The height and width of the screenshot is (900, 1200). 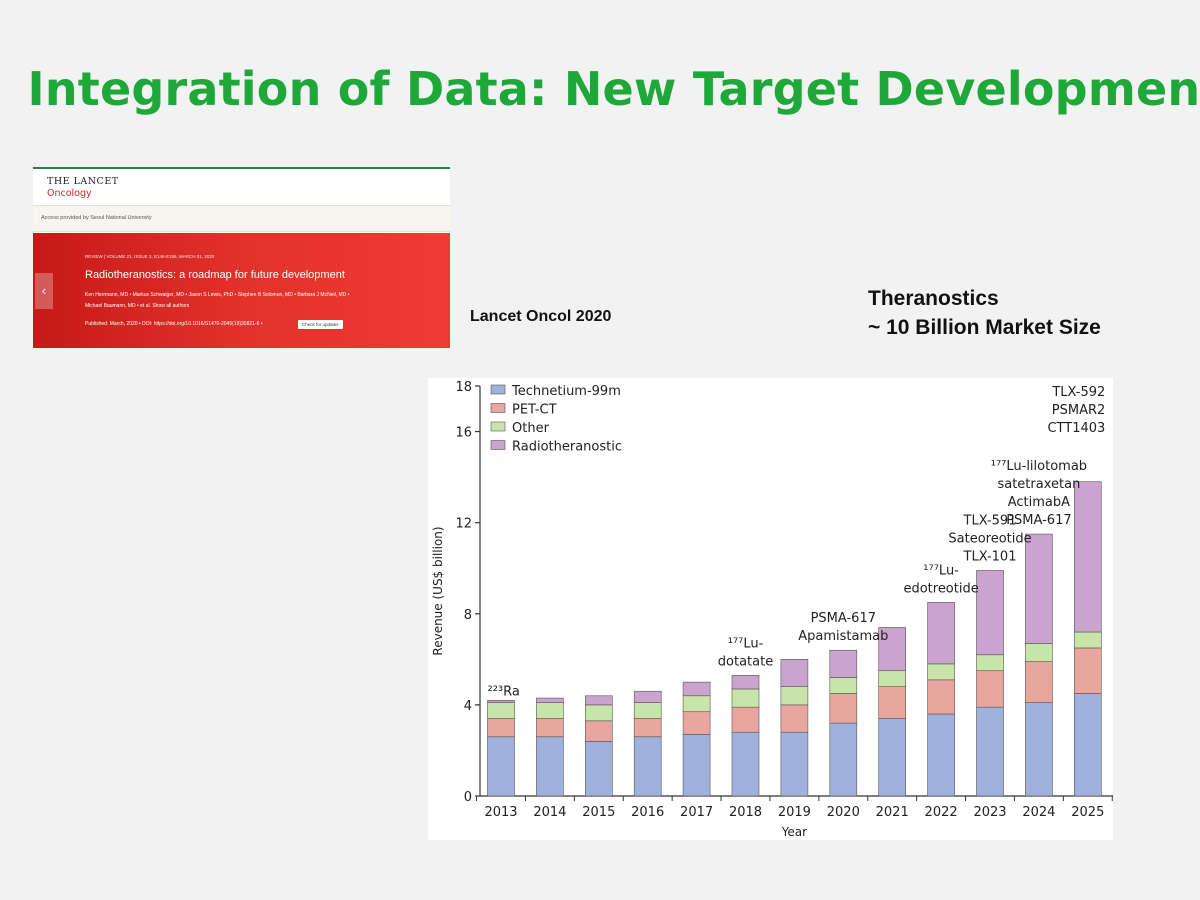 What do you see at coordinates (468, 706) in the screenshot?
I see `y-tick-label: 4` at bounding box center [468, 706].